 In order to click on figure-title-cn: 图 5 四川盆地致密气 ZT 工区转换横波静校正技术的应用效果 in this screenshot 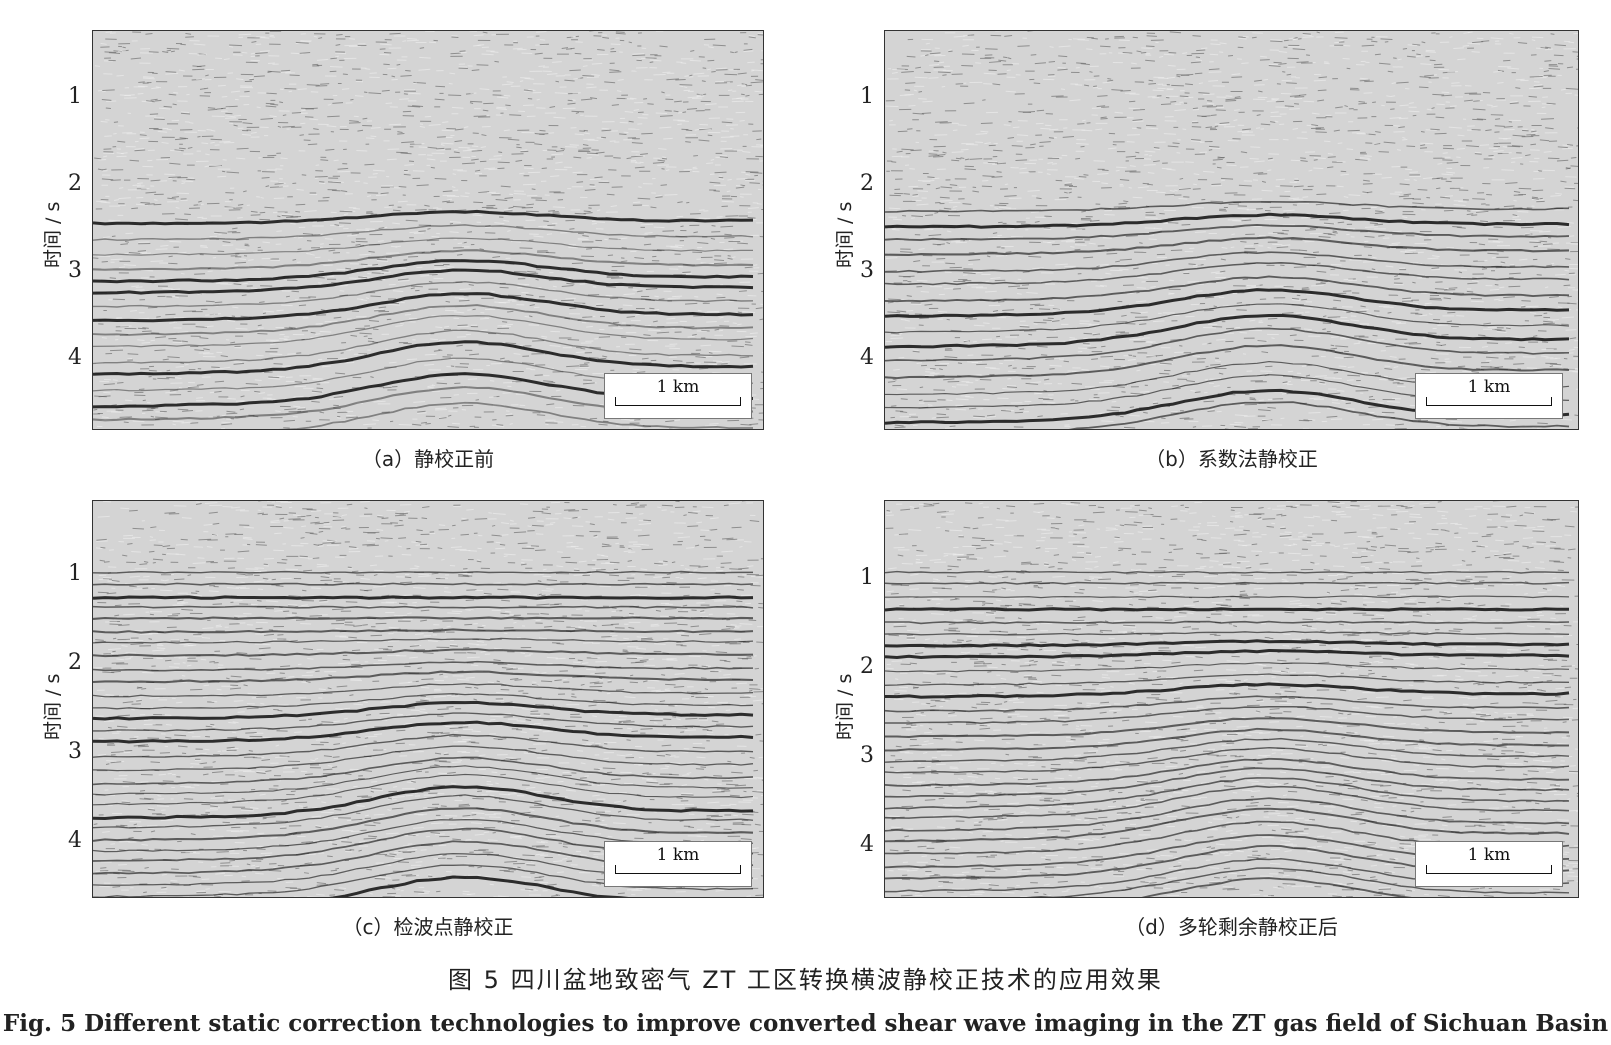, I will do `click(805, 980)`.